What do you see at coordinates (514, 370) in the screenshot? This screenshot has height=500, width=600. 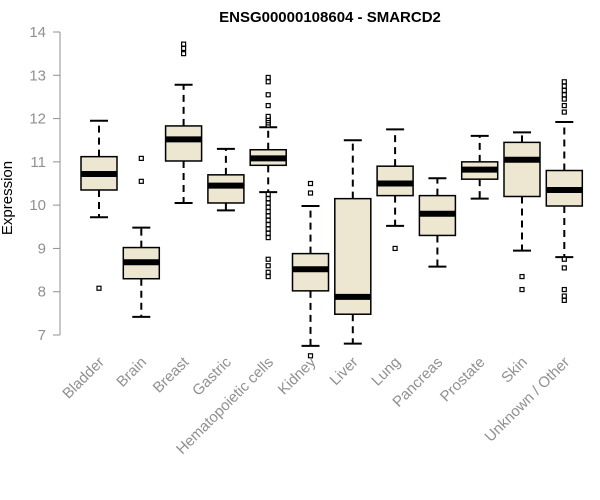 I see `category-label: Skin` at bounding box center [514, 370].